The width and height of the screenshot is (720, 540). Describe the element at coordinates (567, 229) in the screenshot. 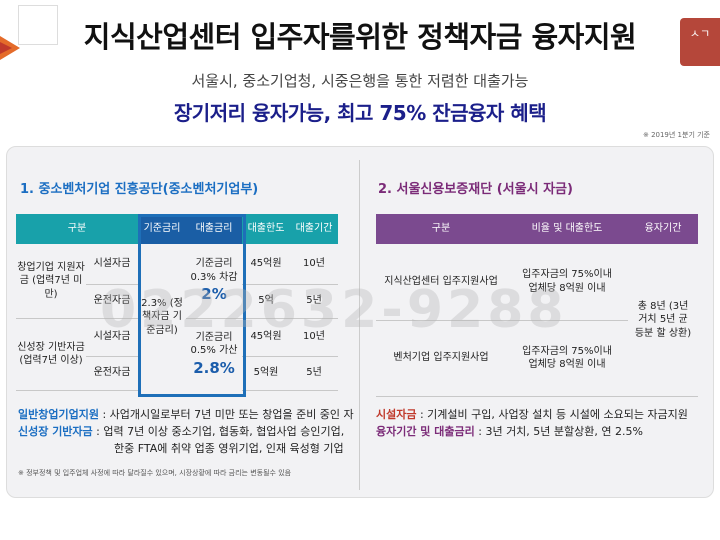

I see `header-ratio: 비율 및 대출한도` at that location.